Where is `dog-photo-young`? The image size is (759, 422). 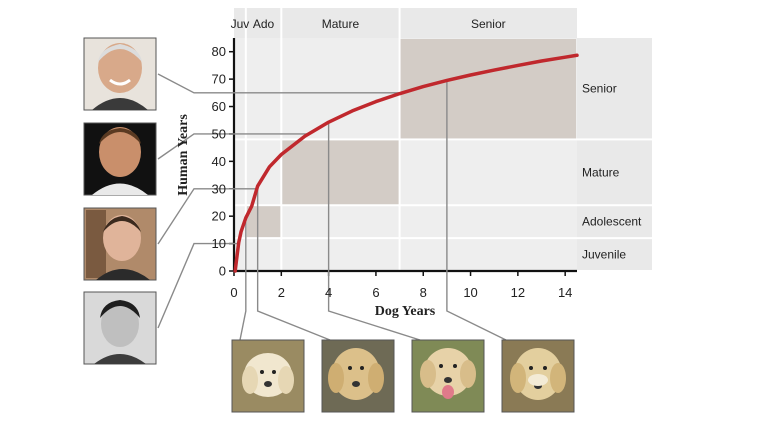
dog-photo-young is located at coordinates (358, 376).